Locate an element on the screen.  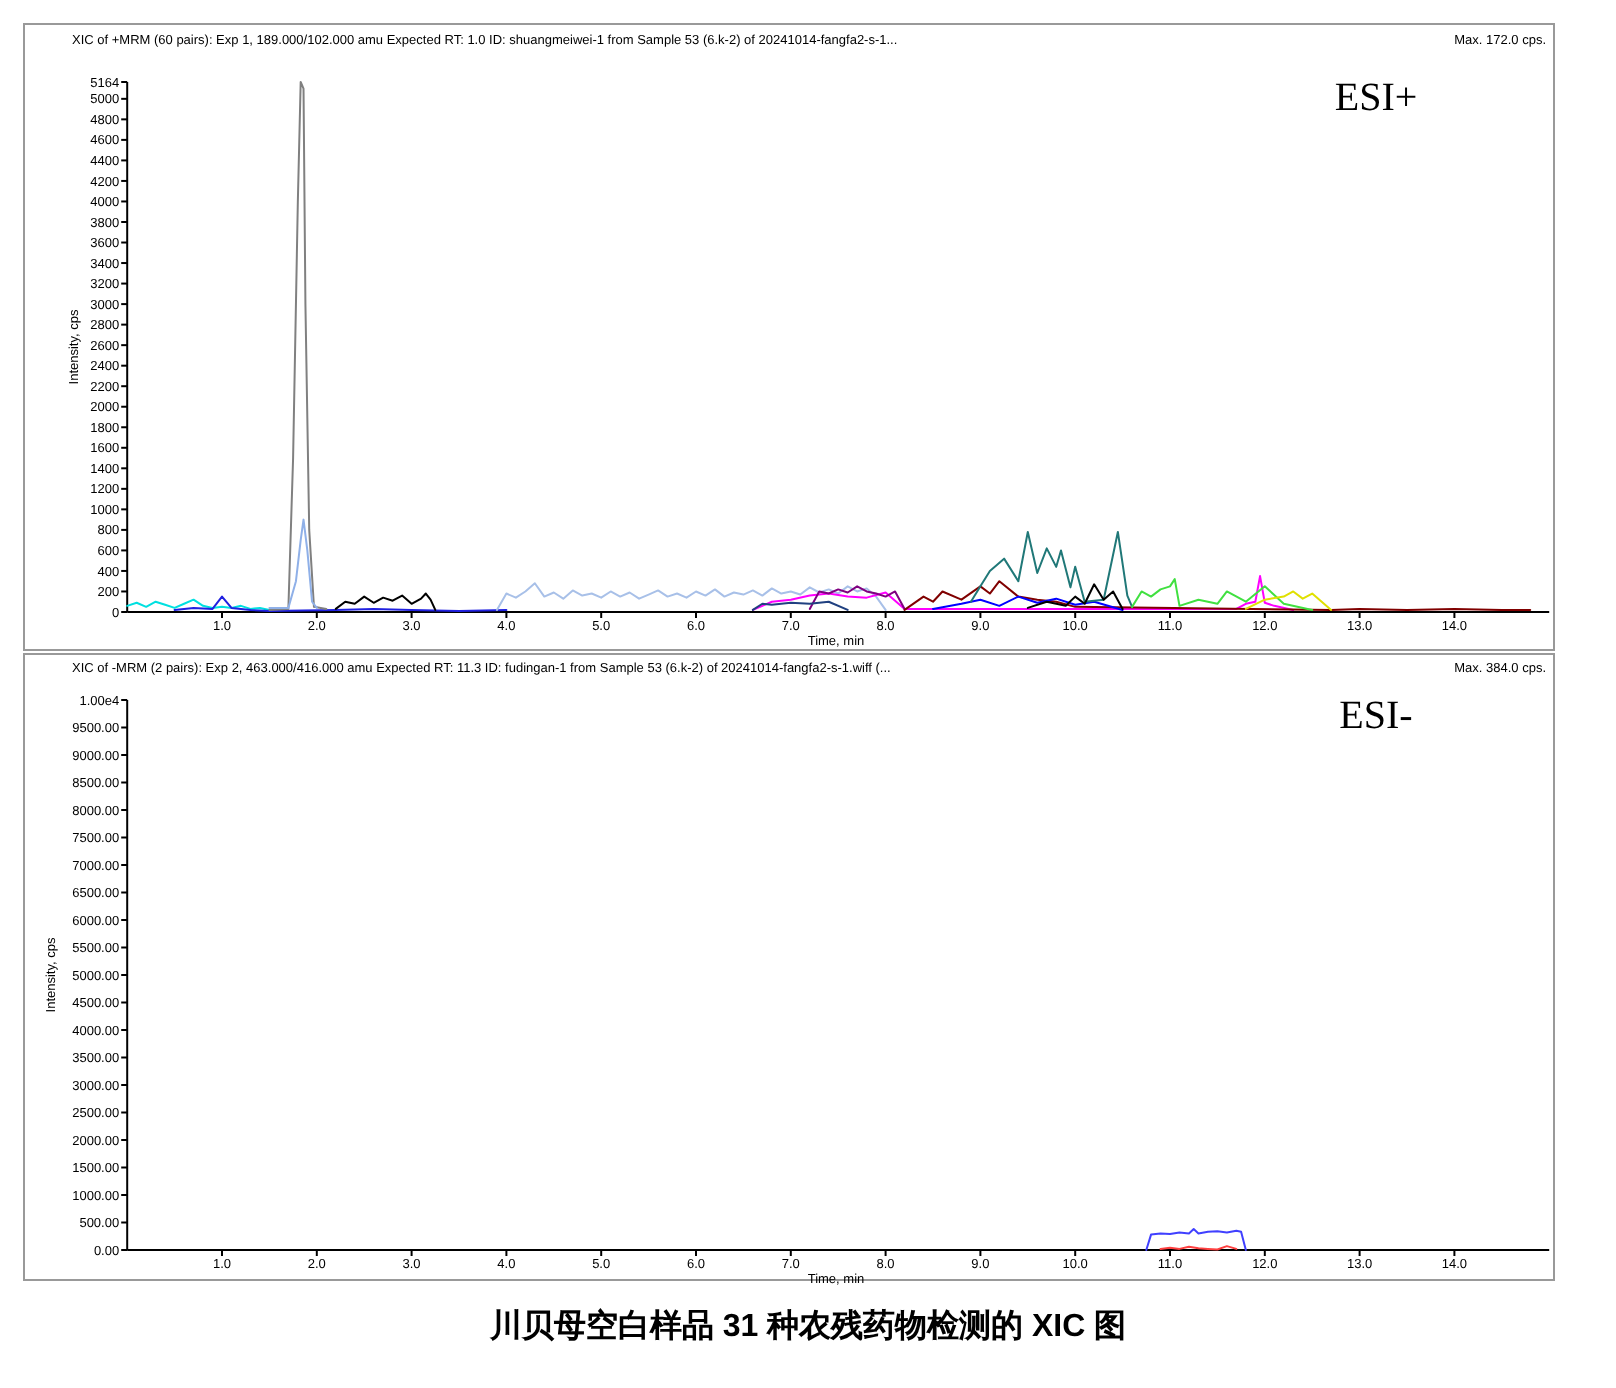
annotation: ESI- is located at coordinates (1376, 716).